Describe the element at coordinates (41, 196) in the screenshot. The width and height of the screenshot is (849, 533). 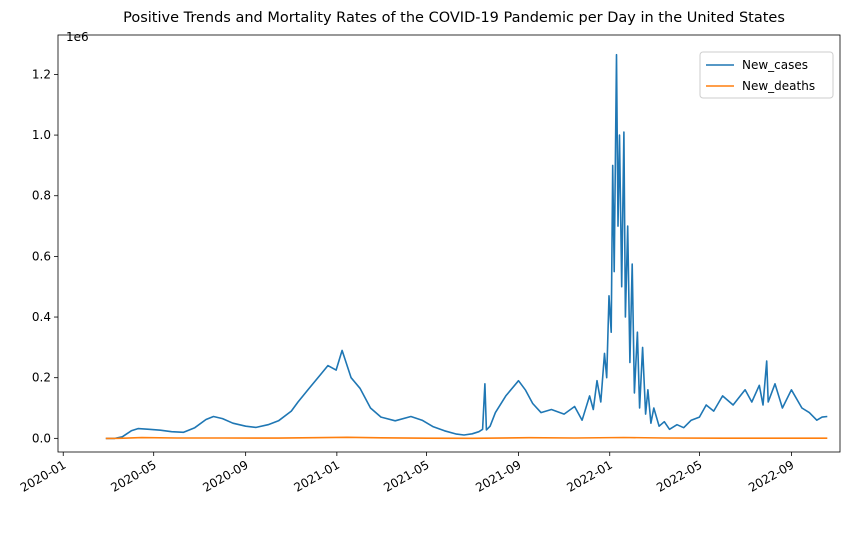
I see `y-tick-label: 0.8` at that location.